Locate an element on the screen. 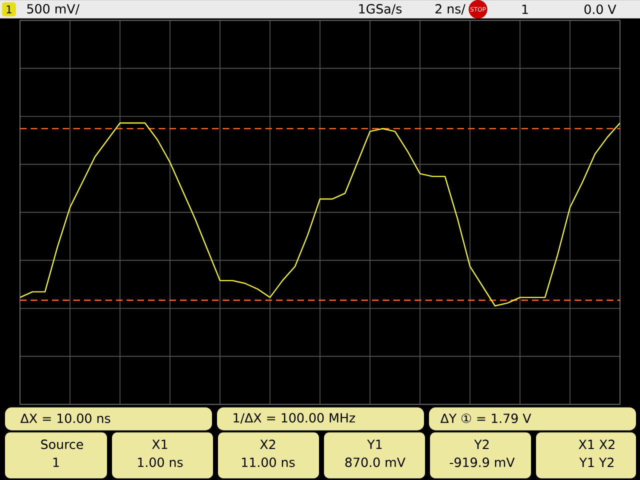 Image resolution: width=640 pixels, height=480 pixels. text: X1 X2 is located at coordinates (596, 444).